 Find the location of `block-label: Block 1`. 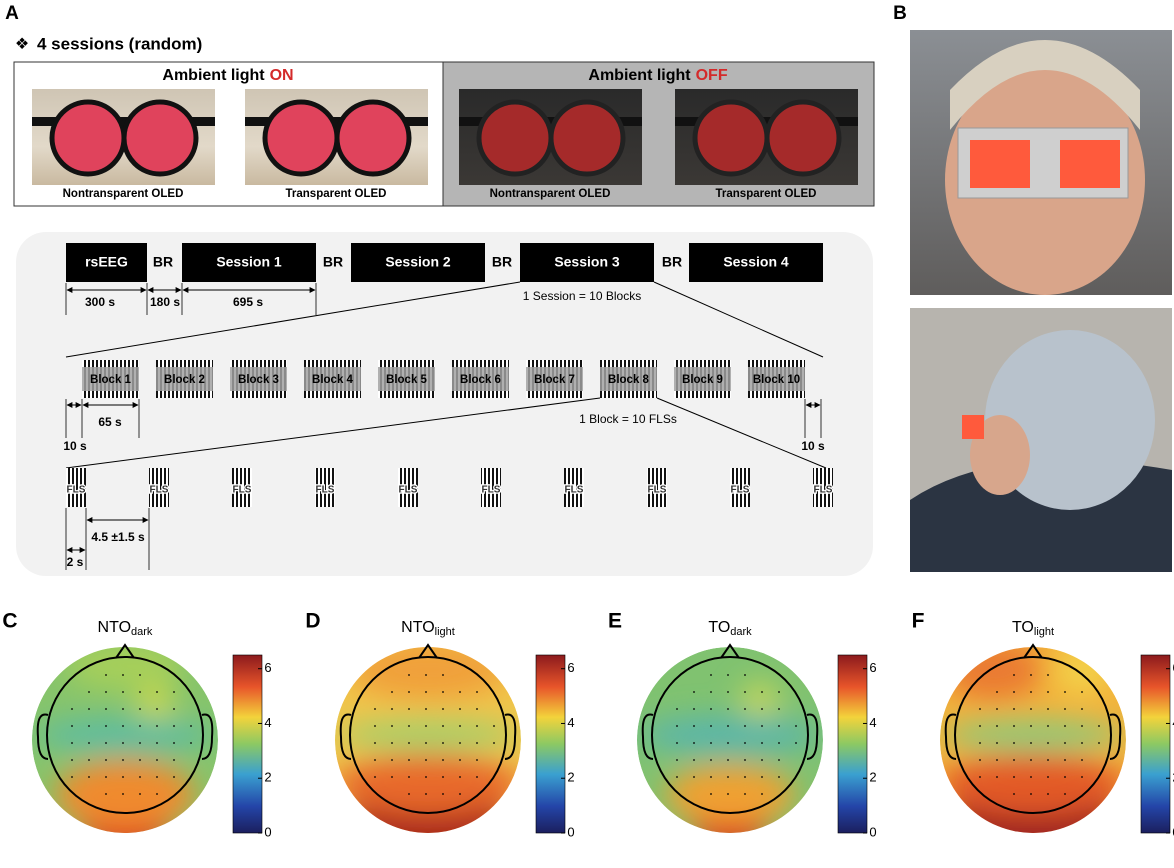

block-label: Block 1 is located at coordinates (111, 380).